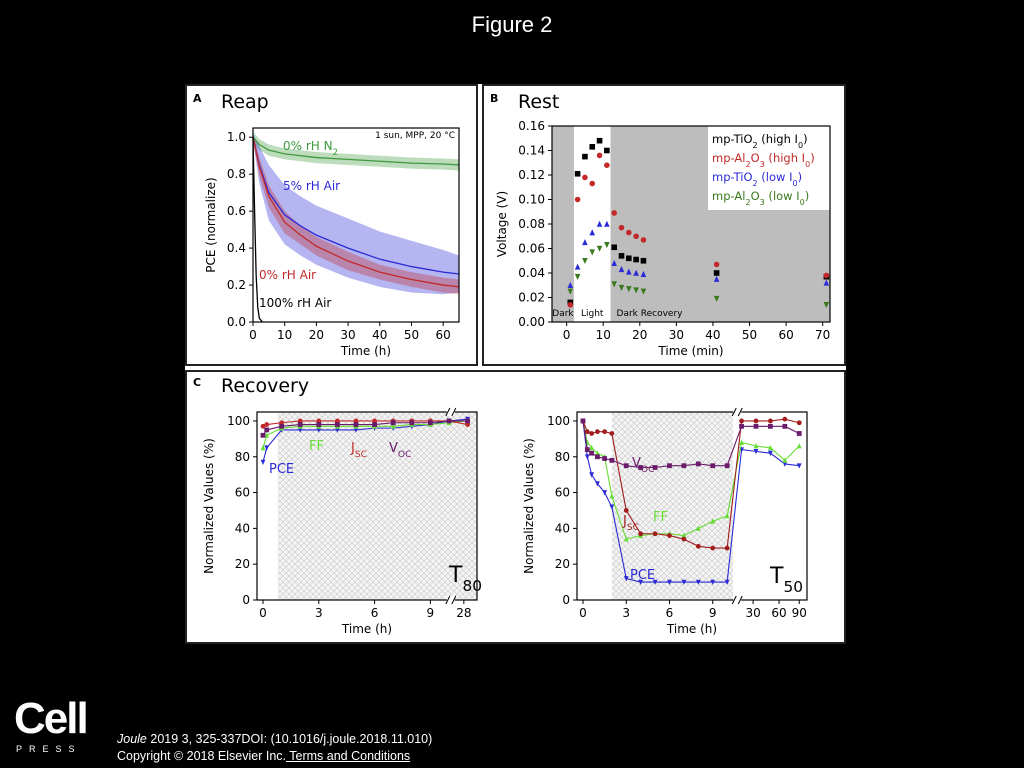  I want to click on x-axis-label-a: Time (h), so click(365, 351).